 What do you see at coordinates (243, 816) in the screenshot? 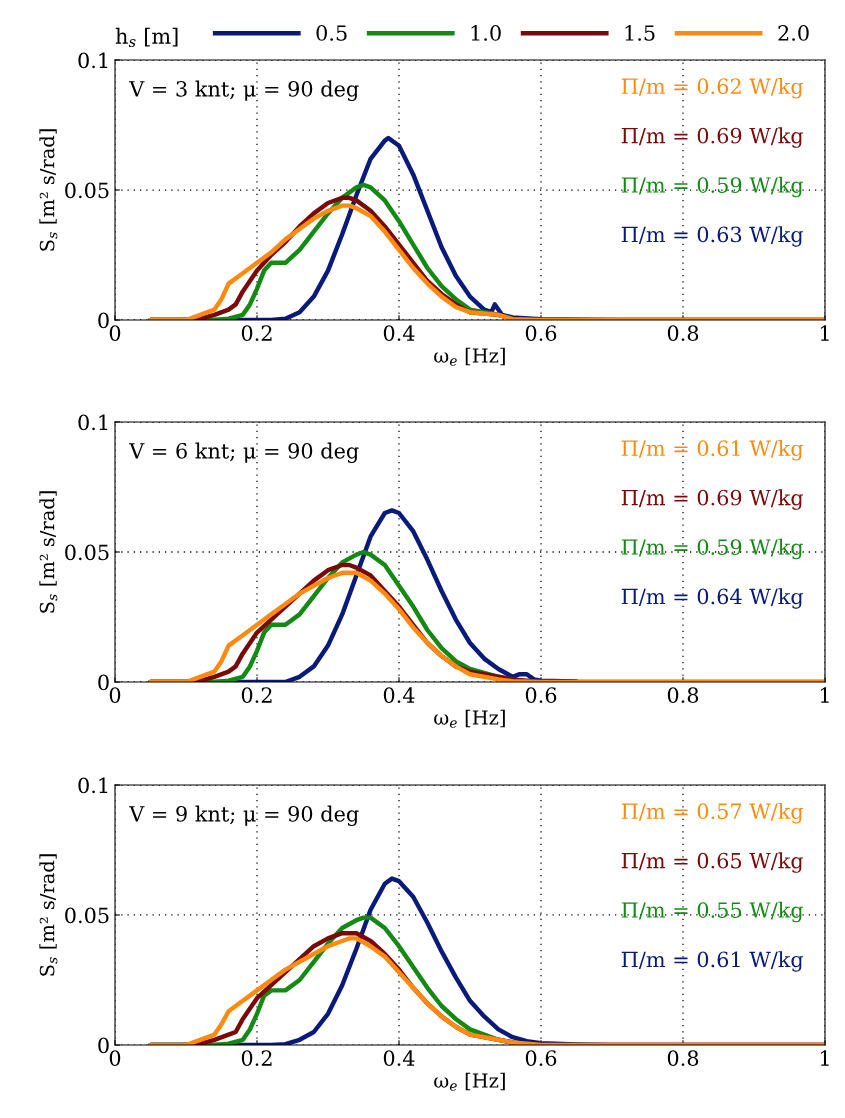
I see `annotation: V = 9 knt; μ = 90 deg` at bounding box center [243, 816].